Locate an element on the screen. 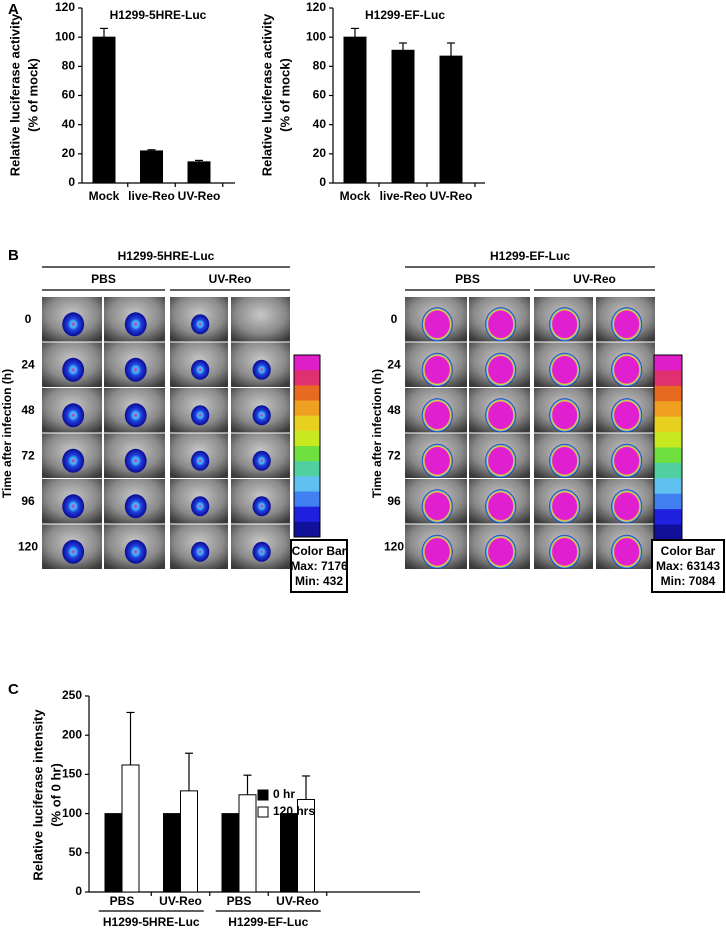 The height and width of the screenshot is (932, 726). y-tick-label: 80 is located at coordinates (69, 66).